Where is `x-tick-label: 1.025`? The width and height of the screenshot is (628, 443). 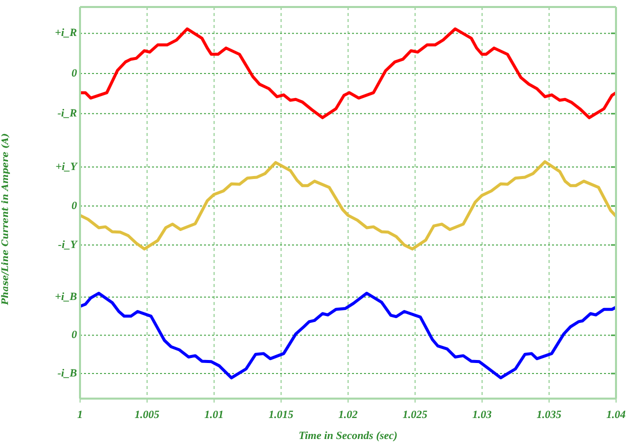 x-tick-label: 1.025 is located at coordinates (415, 415).